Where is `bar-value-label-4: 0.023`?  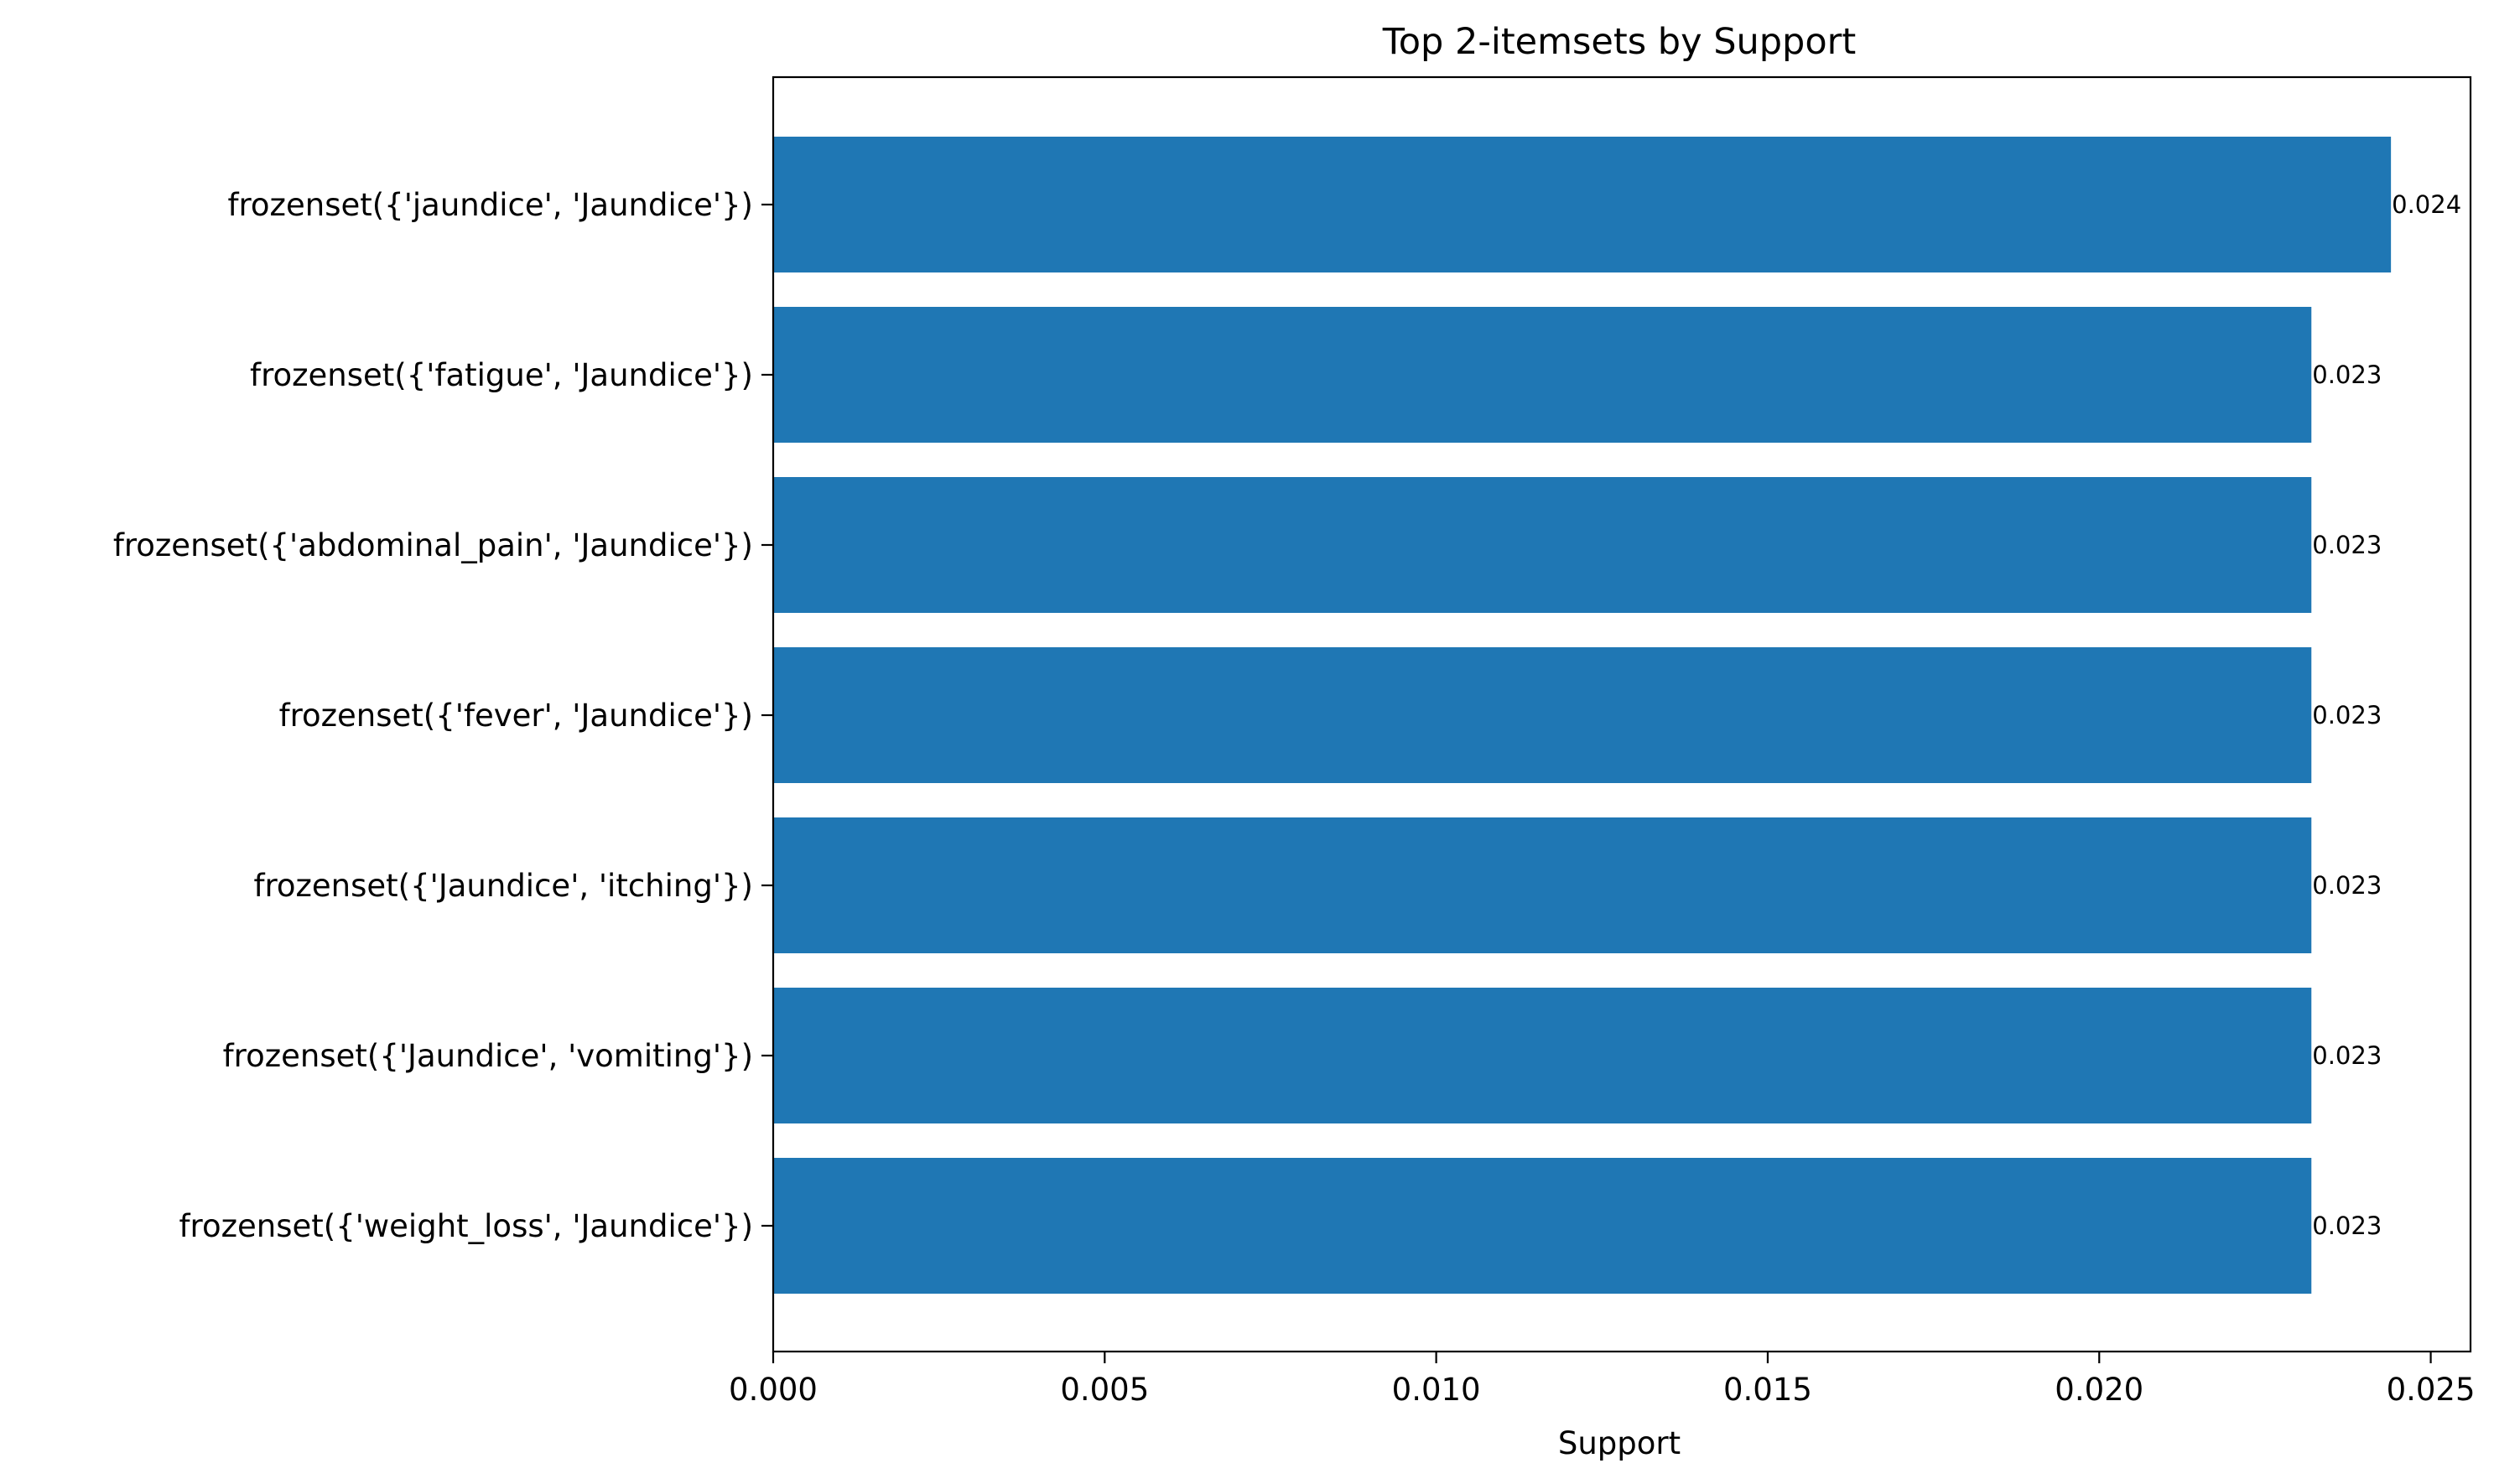
bar-value-label-4: 0.023 is located at coordinates (2347, 885).